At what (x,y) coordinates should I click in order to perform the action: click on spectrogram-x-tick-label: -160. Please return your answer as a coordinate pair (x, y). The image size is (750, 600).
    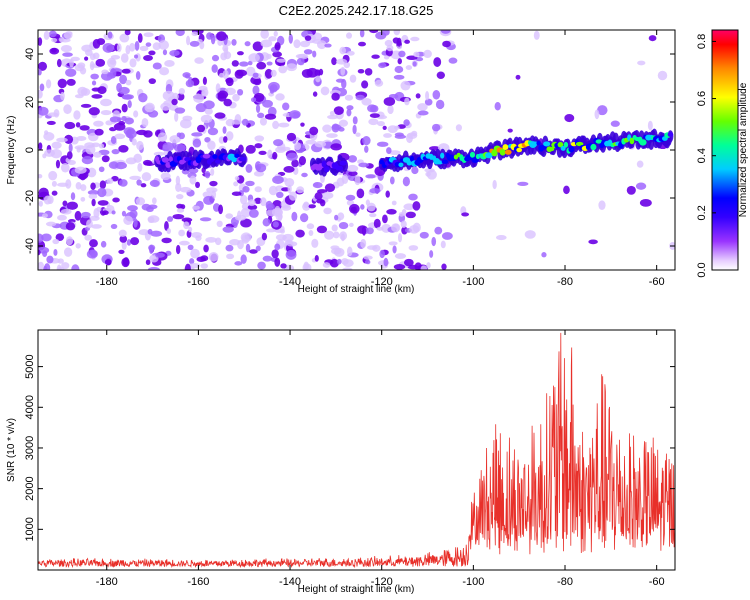
    Looking at the image, I should click on (198, 282).